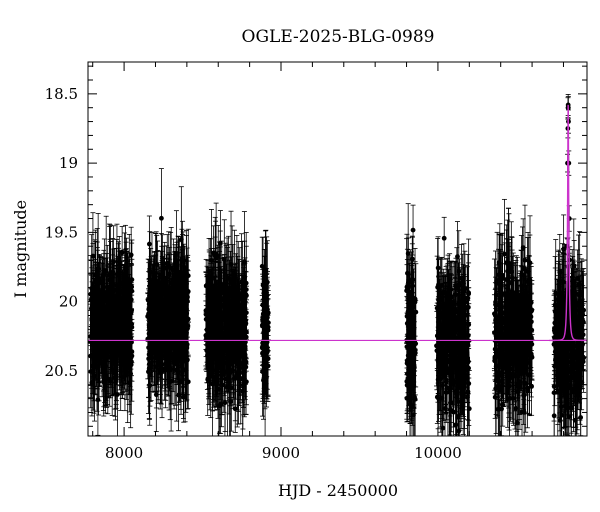 The image size is (600, 512). I want to click on chart-title: OGLE-2025-BLG-0989, so click(338, 37).